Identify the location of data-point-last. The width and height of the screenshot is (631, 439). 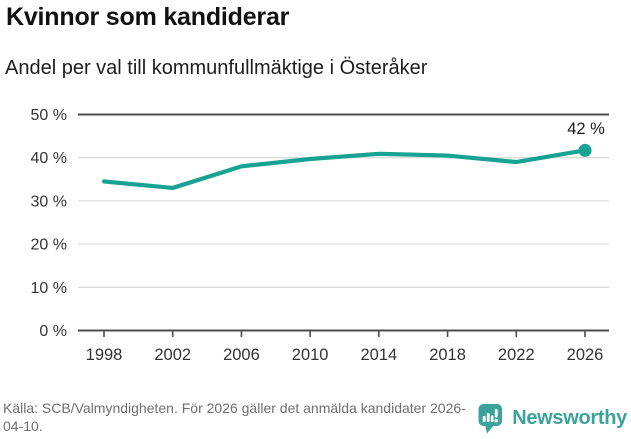
(585, 150).